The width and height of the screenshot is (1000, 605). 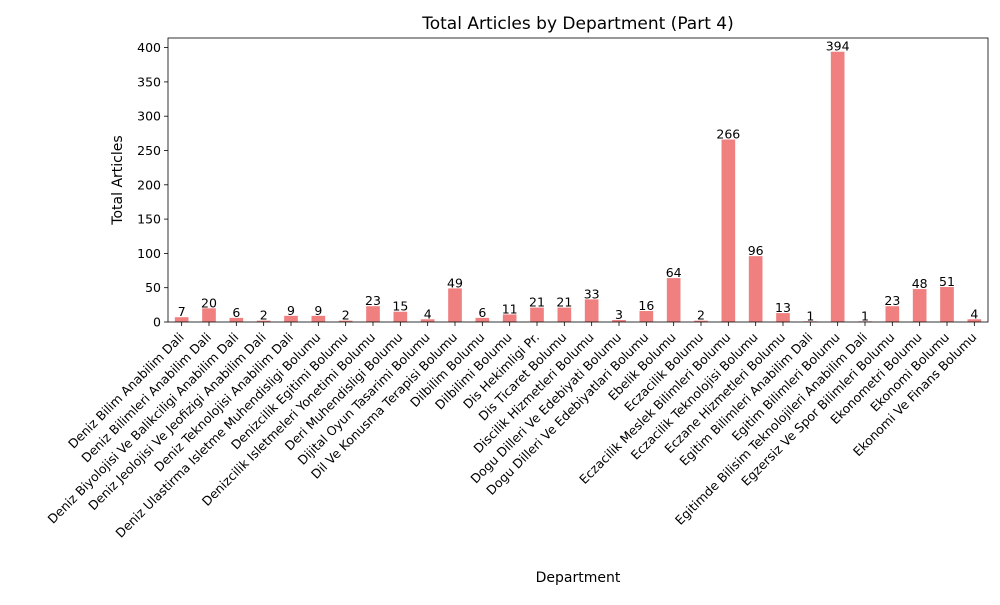 I want to click on bar-value-label: 394, so click(x=838, y=46).